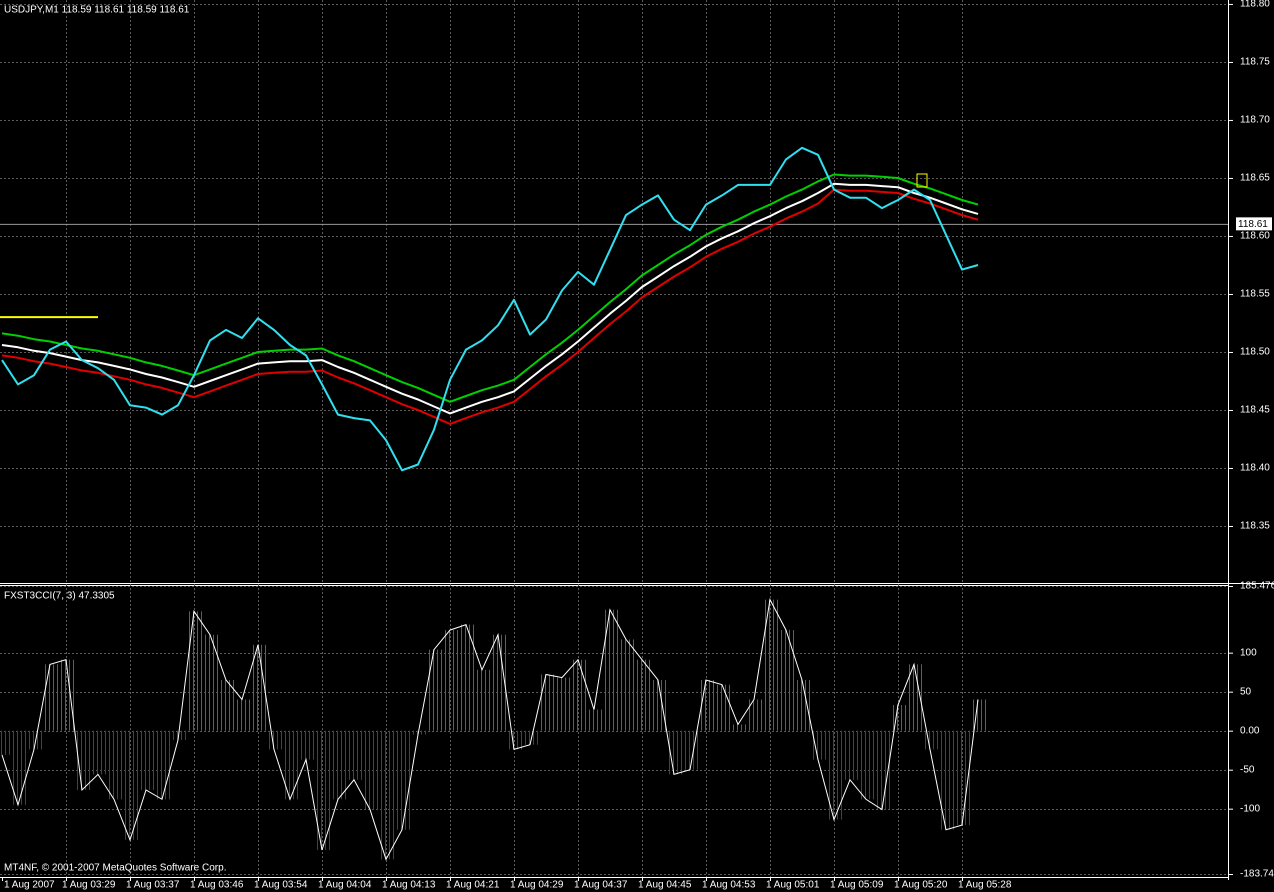  What do you see at coordinates (59, 596) in the screenshot?
I see `indicator-title: FXST3CCI(7, 3) 47.3305` at bounding box center [59, 596].